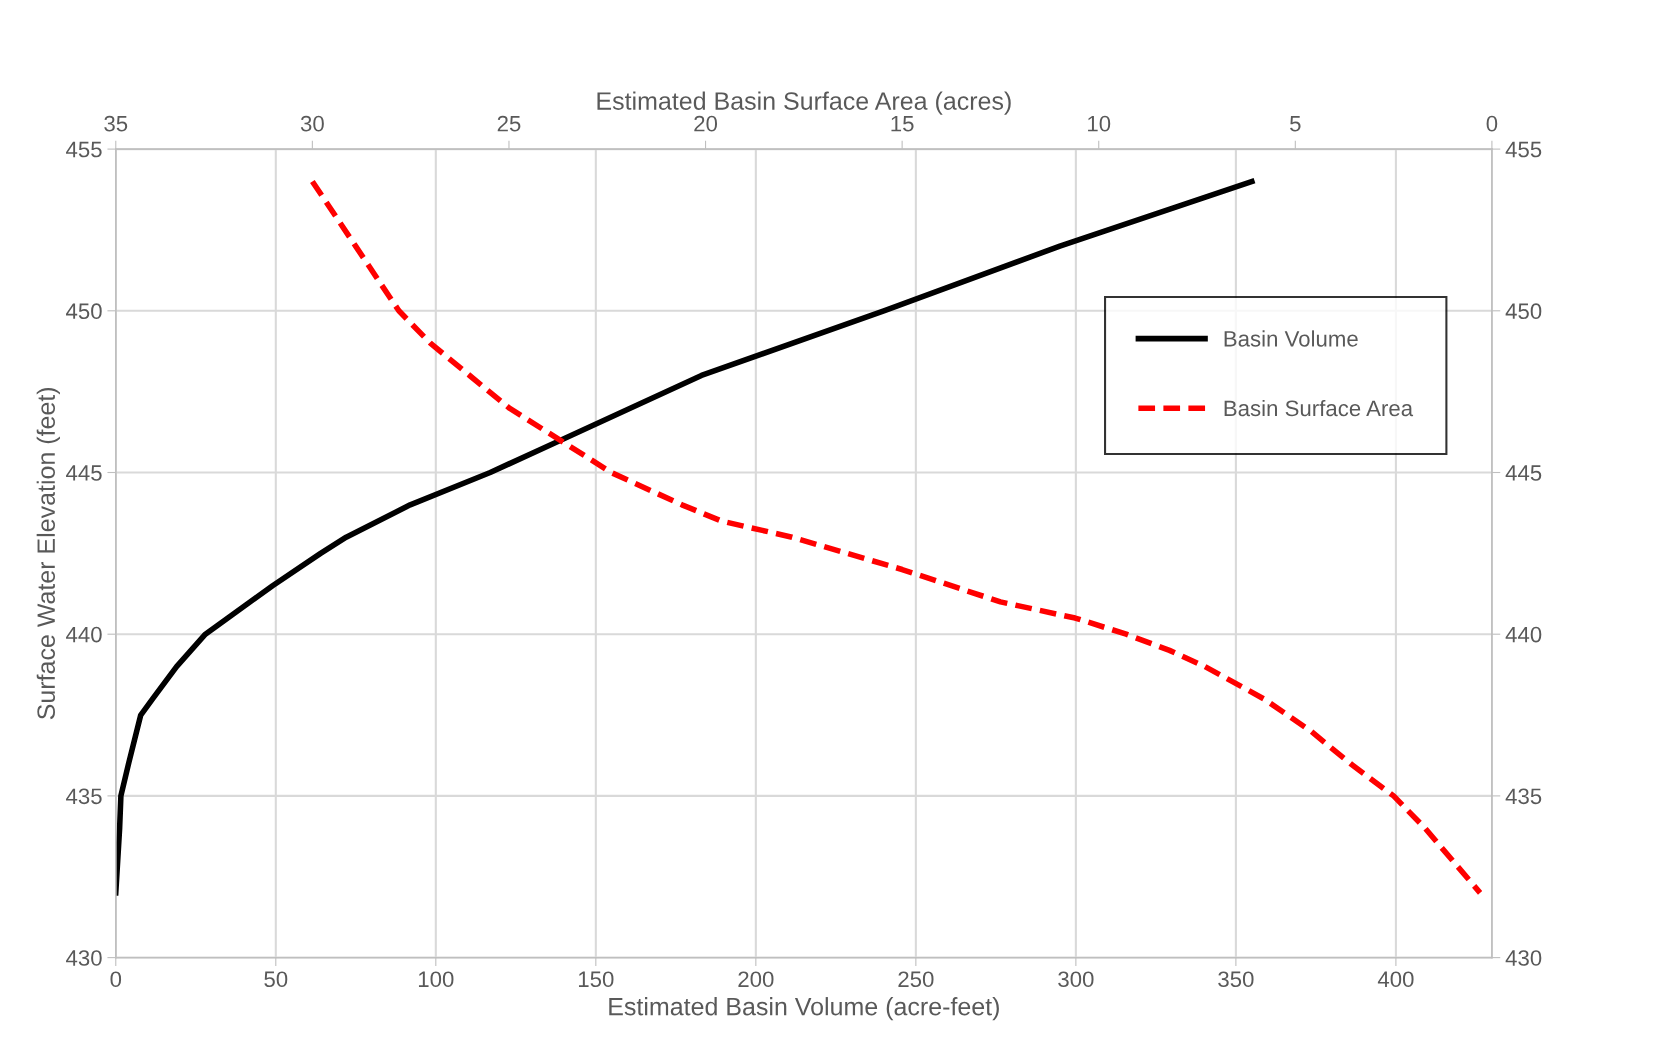 This screenshot has width=1654, height=1050. What do you see at coordinates (48, 553) in the screenshot?
I see `y-axis-title: Surface Water Elevation (feet)` at bounding box center [48, 553].